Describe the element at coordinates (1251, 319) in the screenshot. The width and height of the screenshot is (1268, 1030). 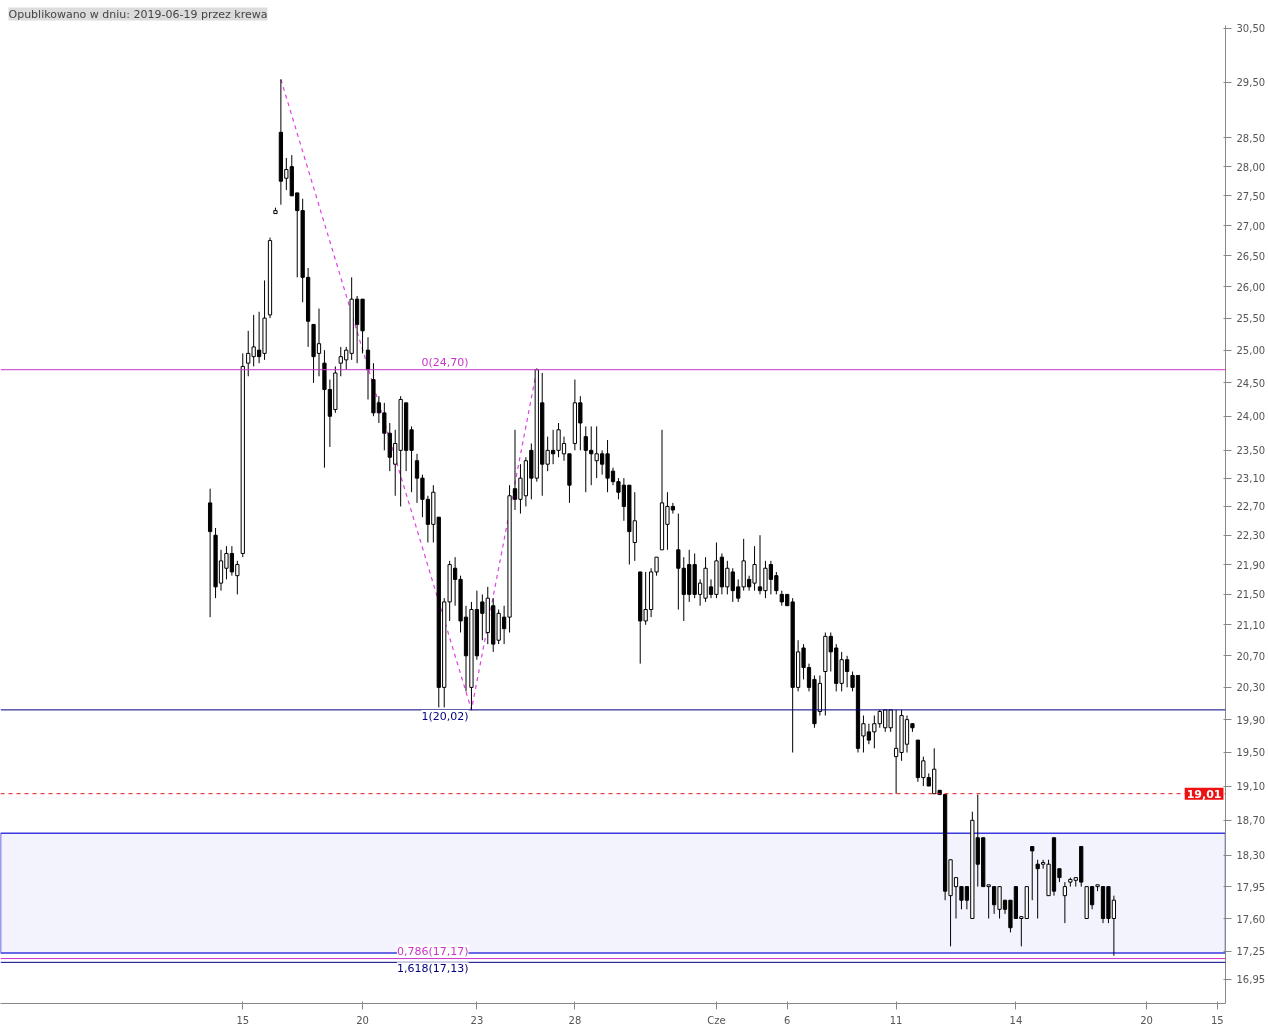
I see `y-tick-label: 25,50` at that location.